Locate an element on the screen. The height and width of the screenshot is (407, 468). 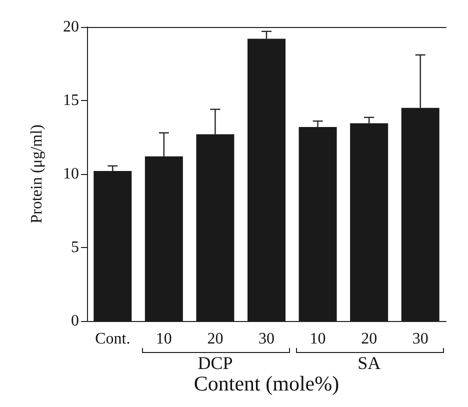
y-axis-title: Protein (μg/ml) is located at coordinates (37, 174).